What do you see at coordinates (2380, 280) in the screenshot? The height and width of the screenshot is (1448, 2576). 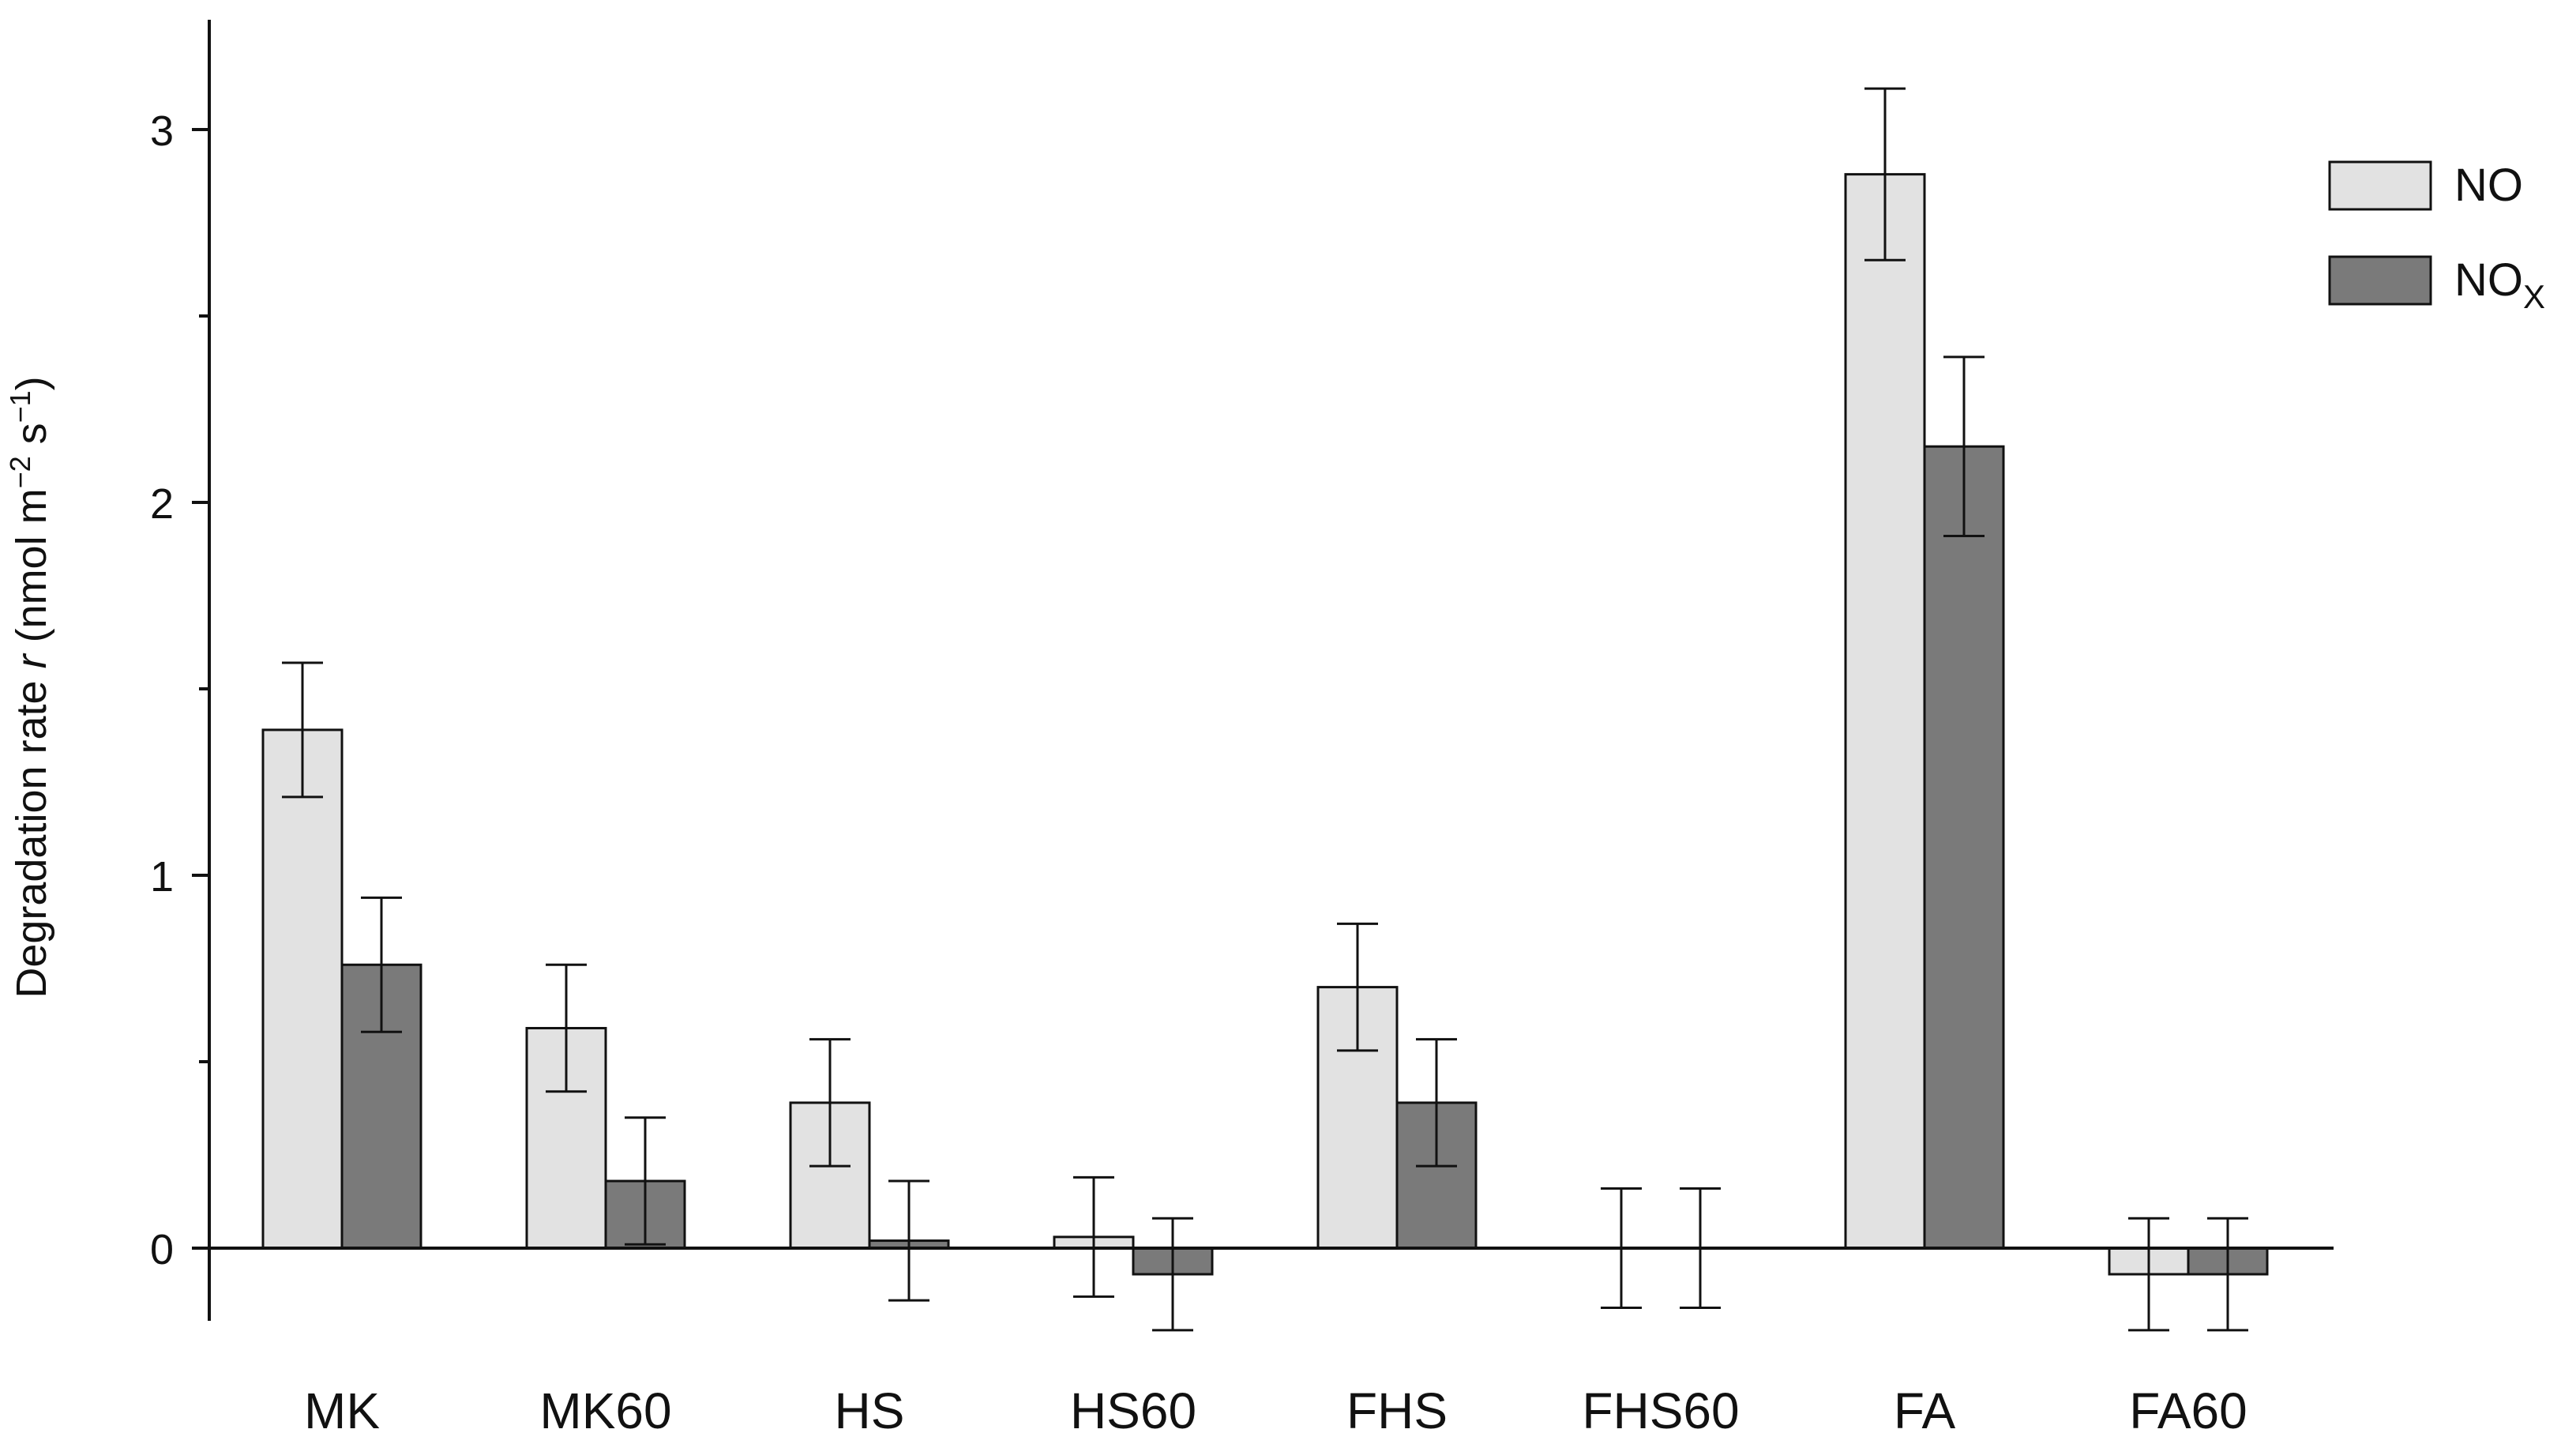 I see `legend-swatch-nox` at bounding box center [2380, 280].